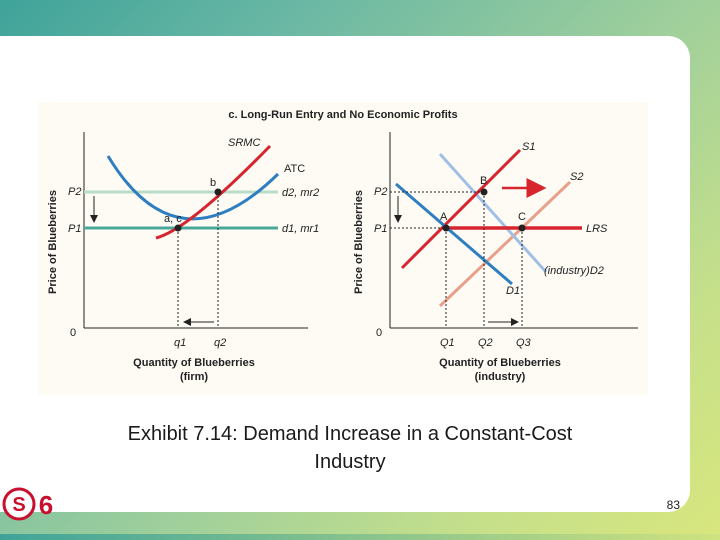 Image resolution: width=720 pixels, height=540 pixels. Describe the element at coordinates (500, 363) in the screenshot. I see `industry-x-axis-label-1: Quantity of Blueberries` at that location.